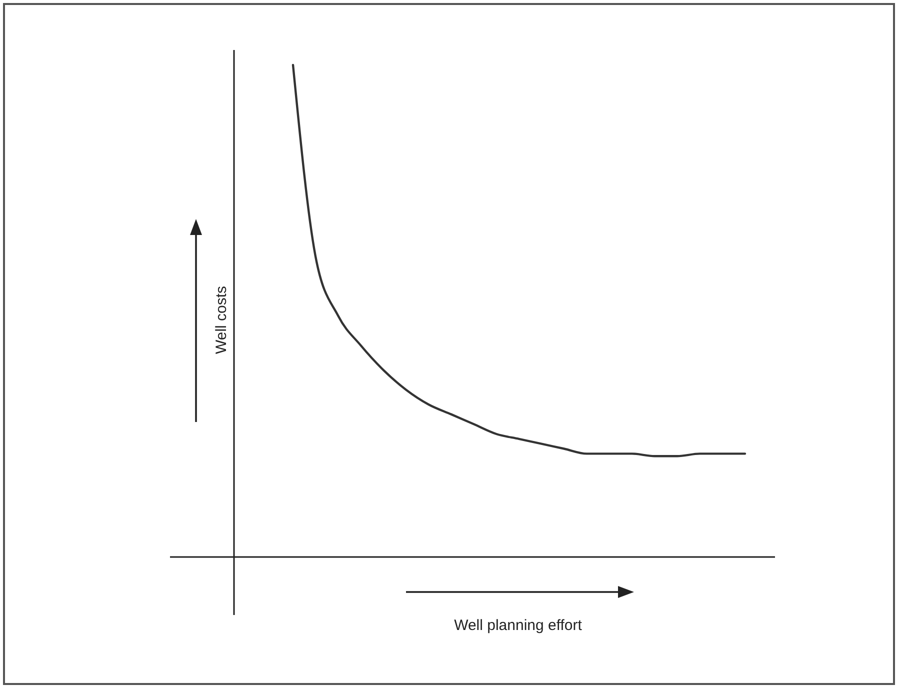 This screenshot has width=898, height=688. What do you see at coordinates (518, 625) in the screenshot?
I see `x-axis-title: Well planning effort` at bounding box center [518, 625].